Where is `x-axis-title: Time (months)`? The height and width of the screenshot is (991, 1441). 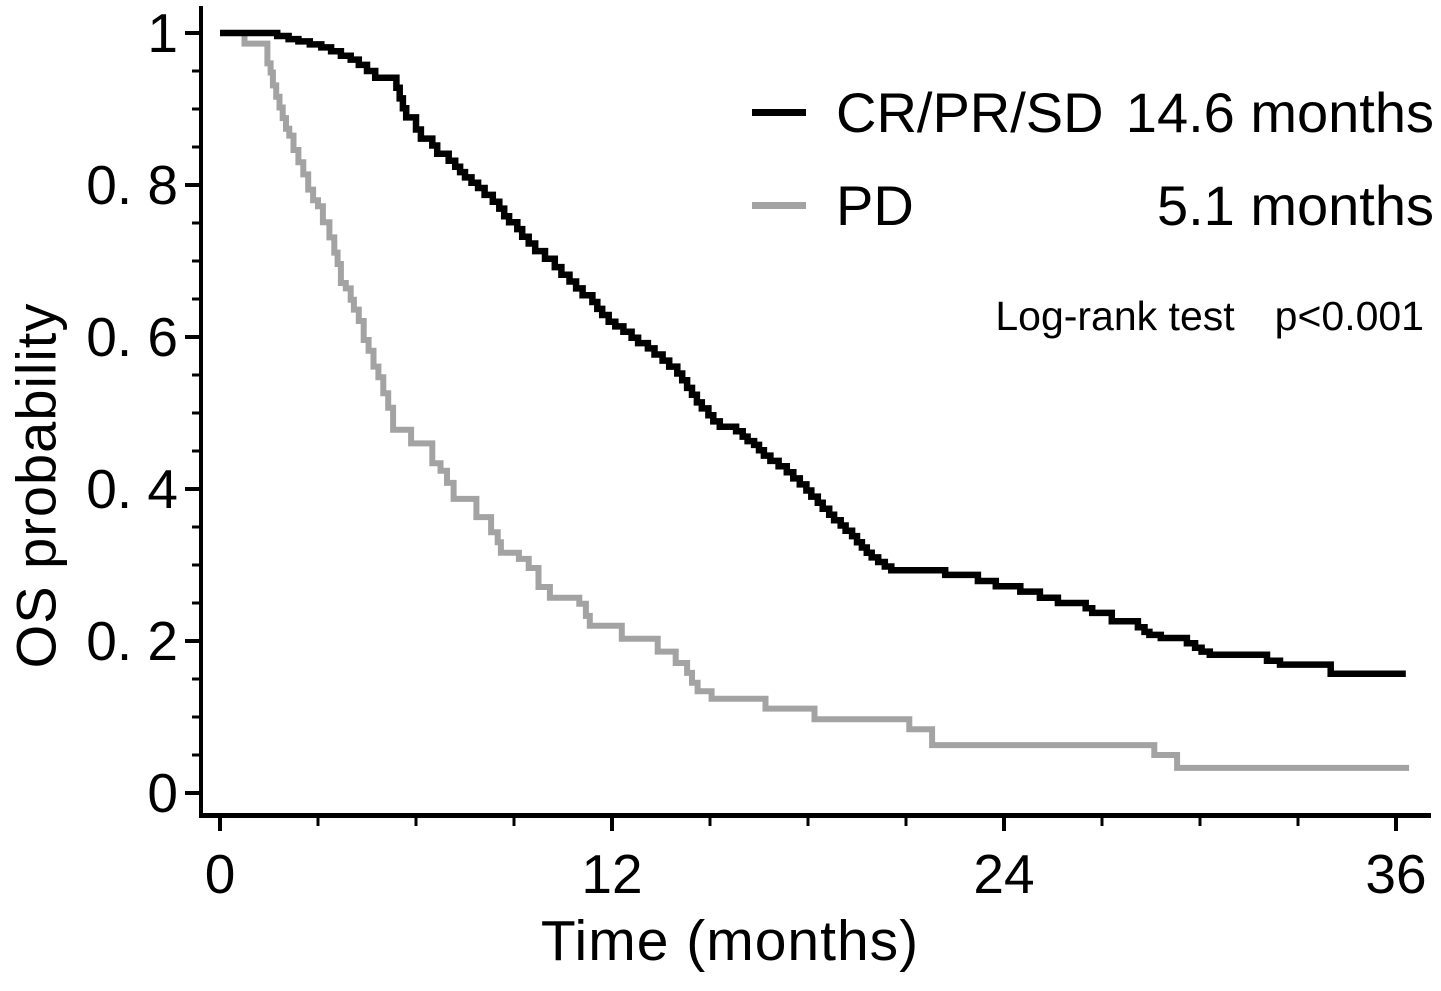 x-axis-title: Time (months) is located at coordinates (730, 941).